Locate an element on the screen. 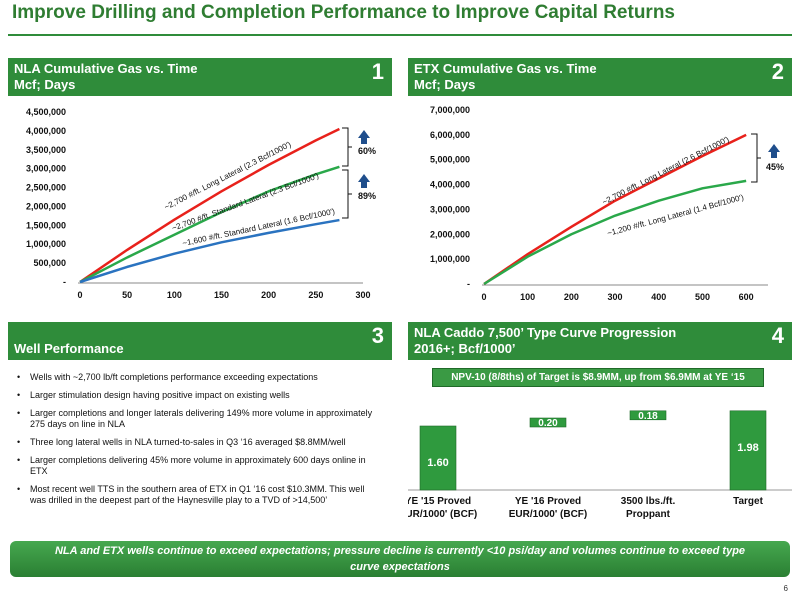  page-number: 6 is located at coordinates (785, 588).